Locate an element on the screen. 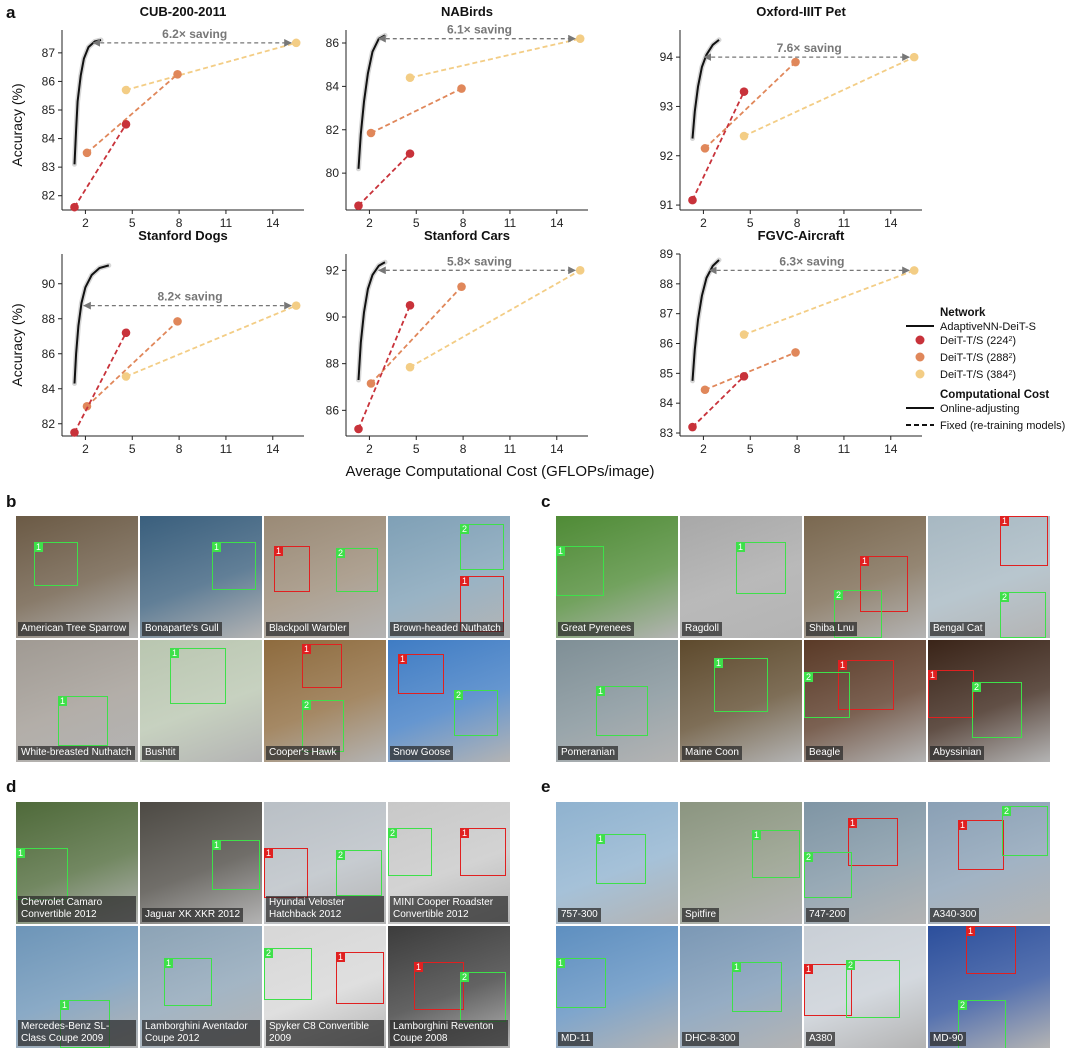 The image size is (1080, 1056). gallery-tile: 1 Bushtit is located at coordinates (201, 701).